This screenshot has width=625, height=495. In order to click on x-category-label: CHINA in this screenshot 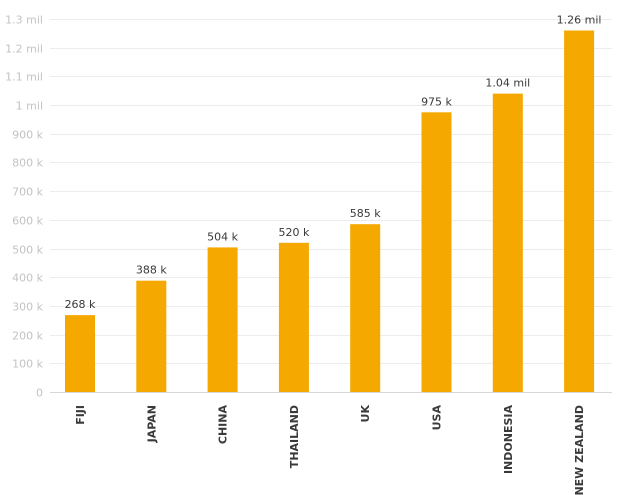, I will do `click(223, 425)`.